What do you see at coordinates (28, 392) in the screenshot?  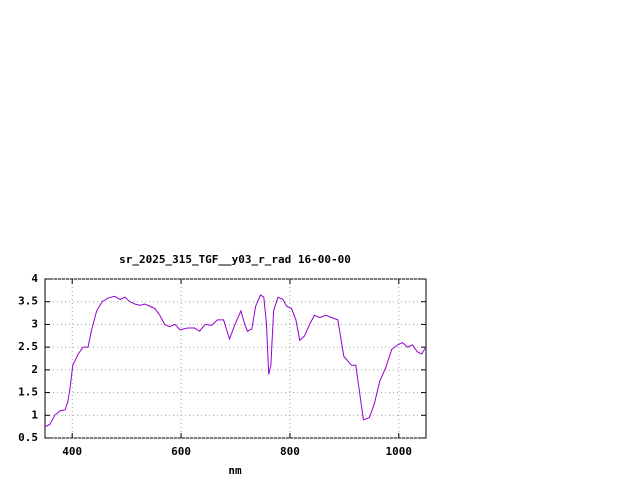 I see `y-tick-label: 1.5` at bounding box center [28, 392].